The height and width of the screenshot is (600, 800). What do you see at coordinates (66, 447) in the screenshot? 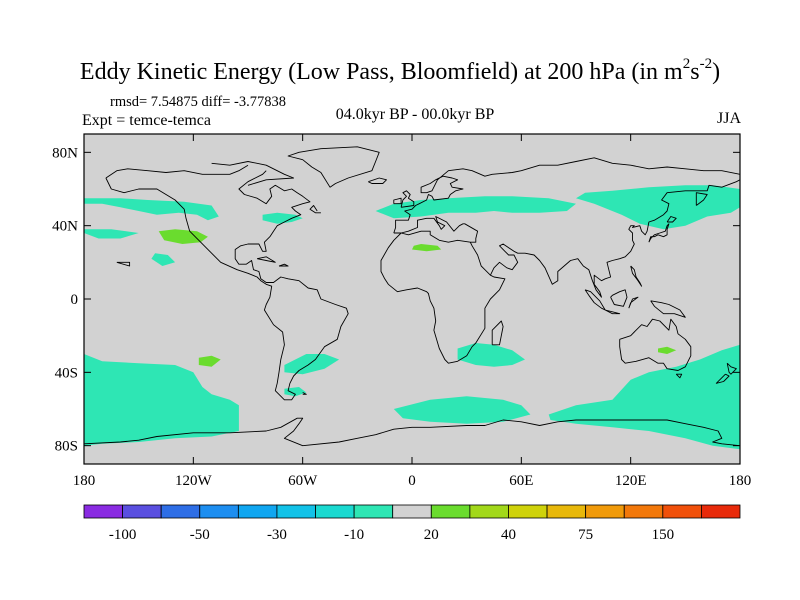
I see `y-tick-label-4: 80S` at bounding box center [66, 447].